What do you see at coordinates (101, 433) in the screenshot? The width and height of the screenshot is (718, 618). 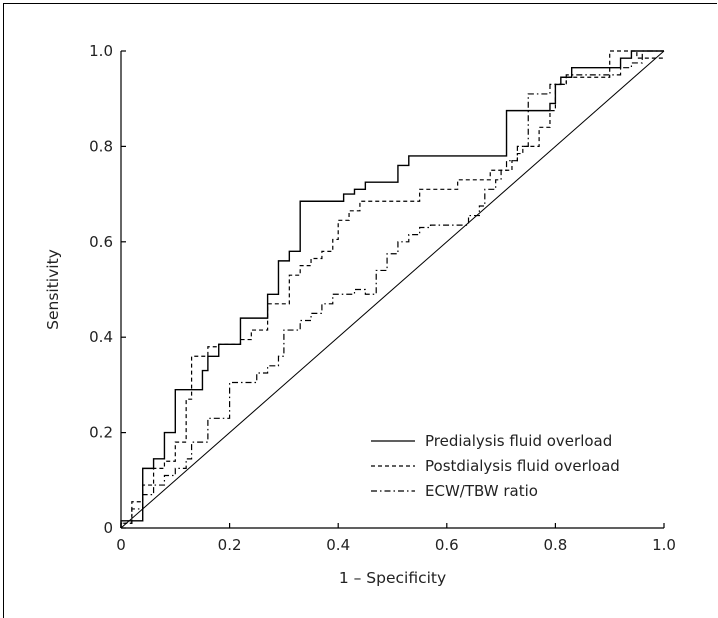 I see `y-tick-label: 0.2` at bounding box center [101, 433].